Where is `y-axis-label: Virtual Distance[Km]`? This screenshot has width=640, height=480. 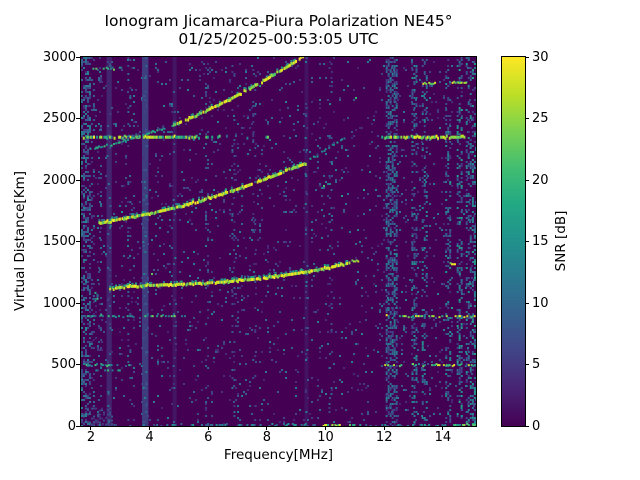 y-axis-label: Virtual Distance[Km] is located at coordinates (20, 241).